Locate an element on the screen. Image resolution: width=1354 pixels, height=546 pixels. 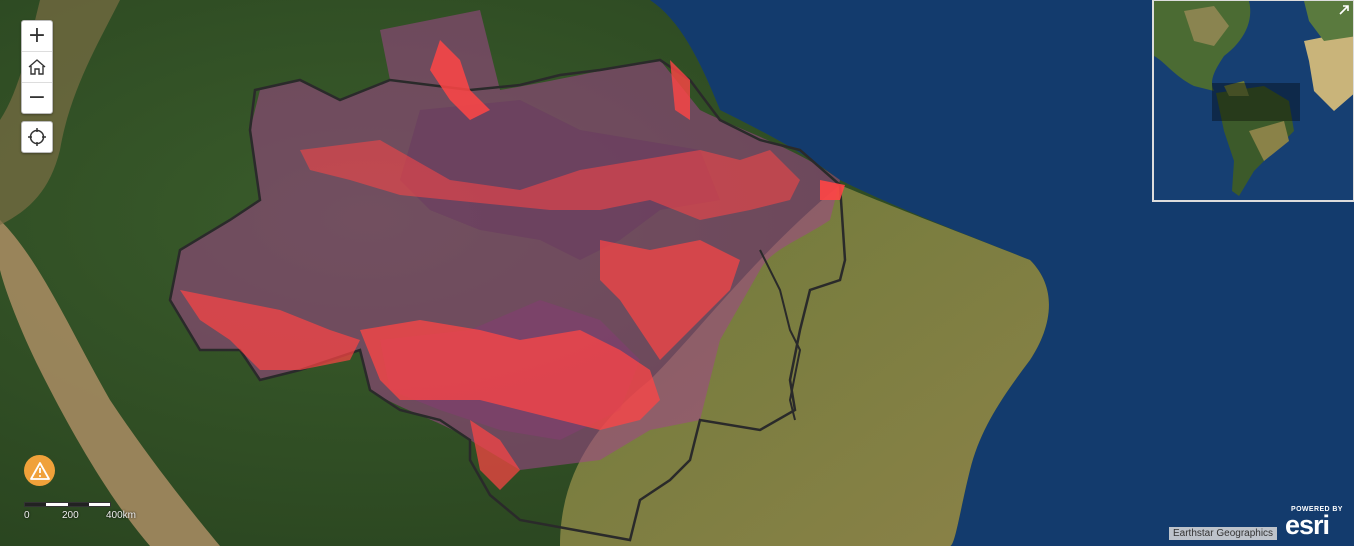
overview-extent-box is located at coordinates (1256, 102).